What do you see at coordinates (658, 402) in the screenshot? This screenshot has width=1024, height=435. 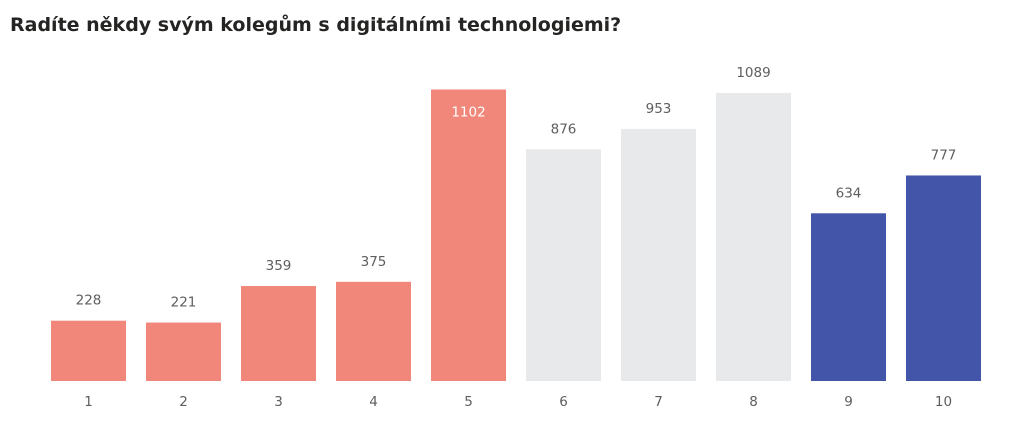 I see `x-tick-label: 7` at bounding box center [658, 402].